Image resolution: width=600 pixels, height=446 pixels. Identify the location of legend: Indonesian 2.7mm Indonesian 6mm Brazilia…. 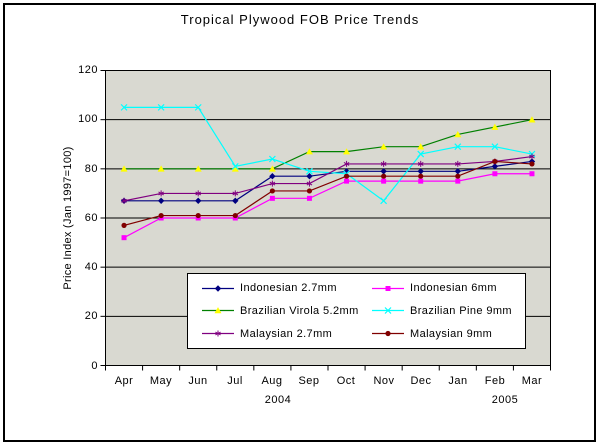
(356, 311).